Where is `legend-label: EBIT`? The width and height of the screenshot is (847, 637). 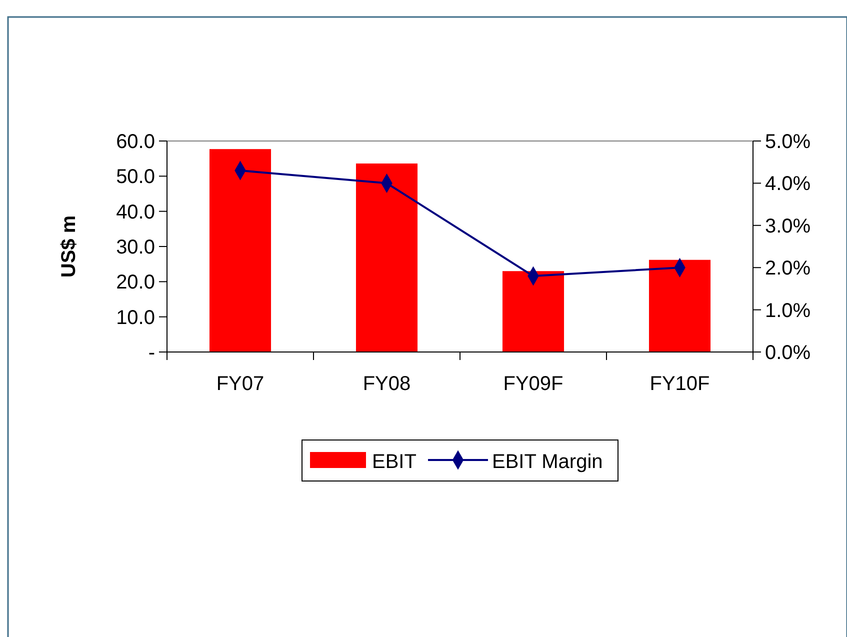 legend-label: EBIT is located at coordinates (394, 462).